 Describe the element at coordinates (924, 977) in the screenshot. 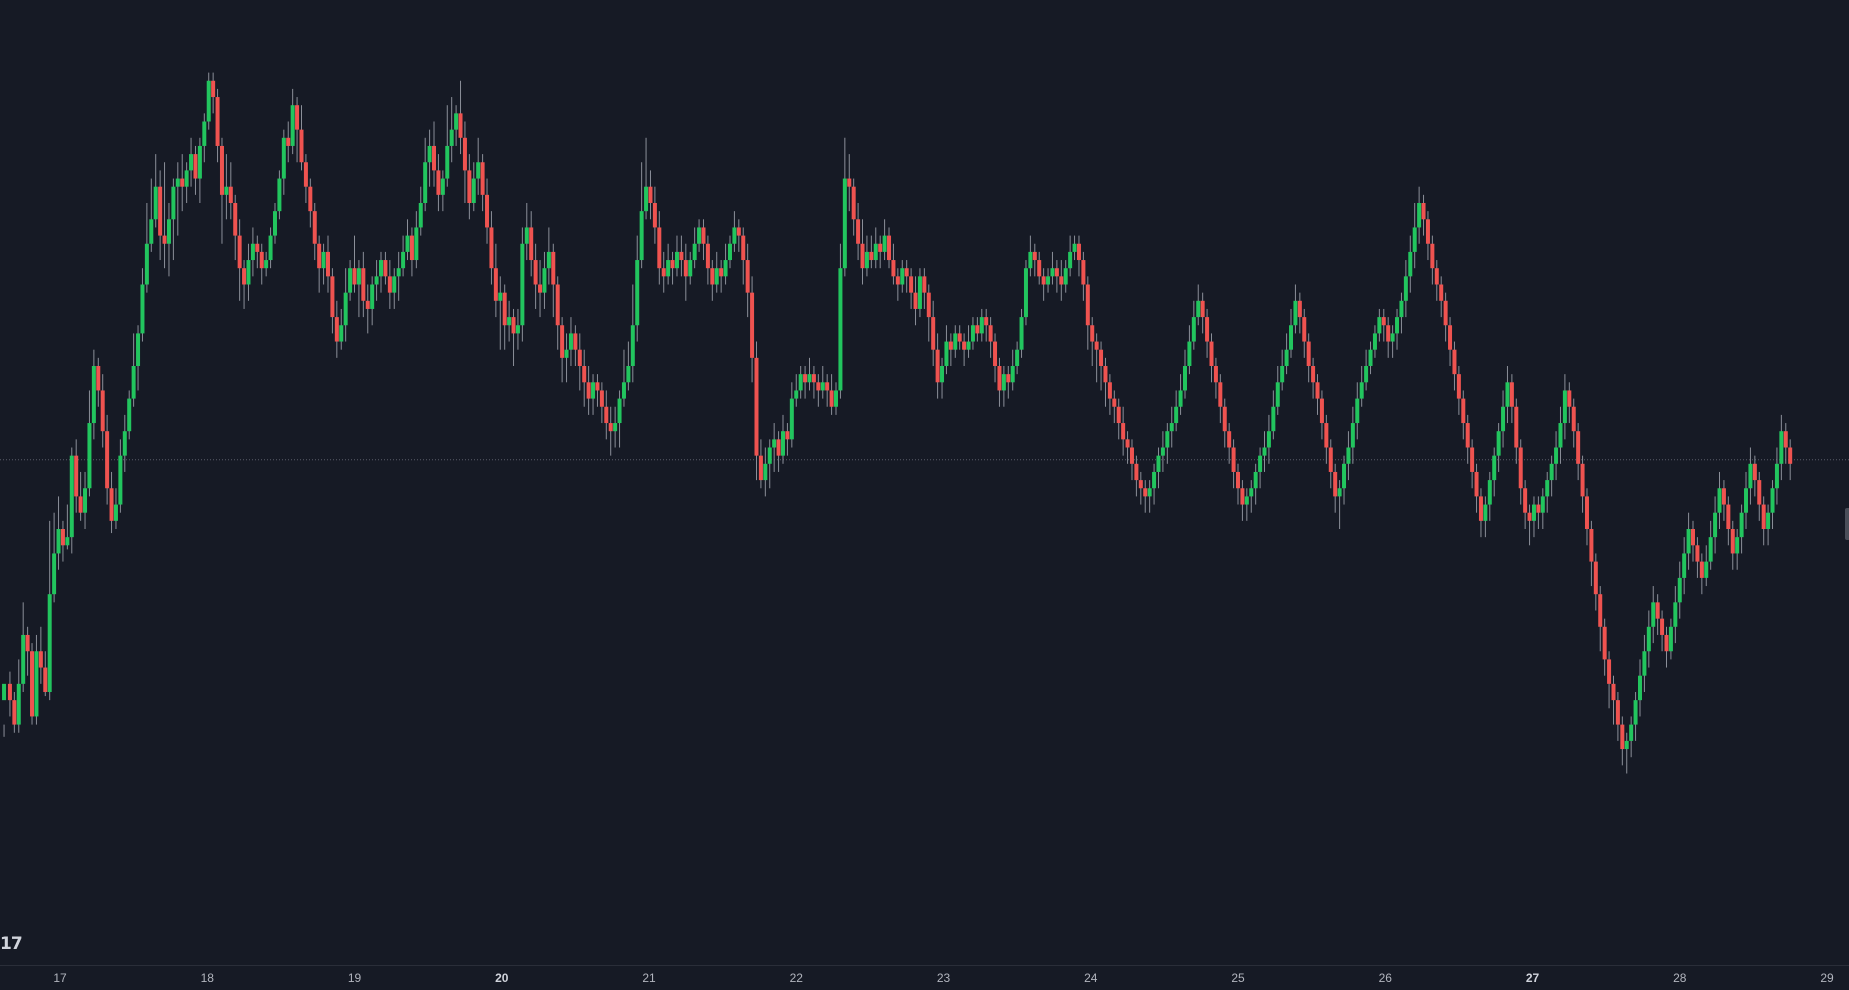

I see `time-axis: 17 18 19 20 21 22 23 24 25 26 27 28 29` at that location.